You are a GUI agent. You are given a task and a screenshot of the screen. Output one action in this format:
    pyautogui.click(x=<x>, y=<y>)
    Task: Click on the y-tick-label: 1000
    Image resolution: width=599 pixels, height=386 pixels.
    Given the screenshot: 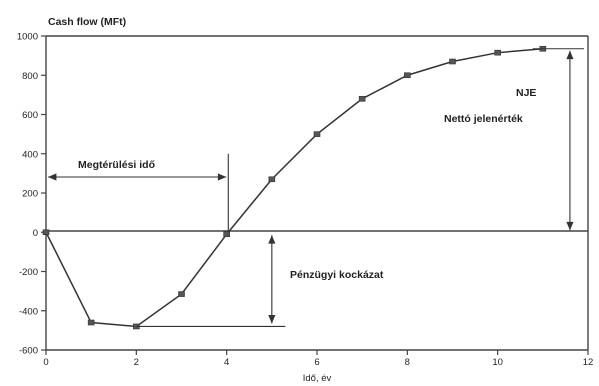 What is the action you would take?
    pyautogui.click(x=27, y=37)
    